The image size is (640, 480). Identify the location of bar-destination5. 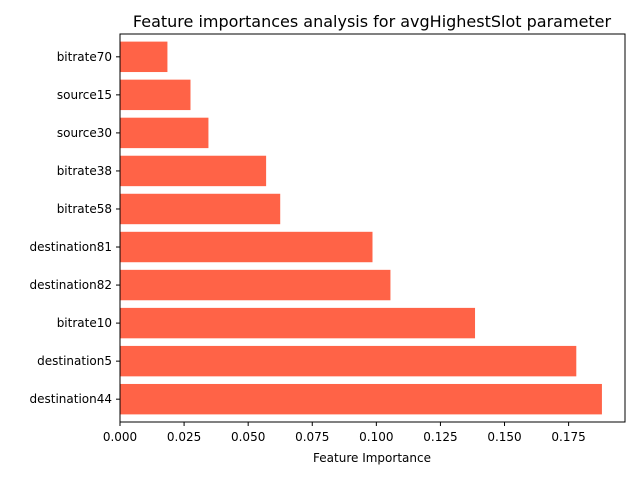
(348, 361).